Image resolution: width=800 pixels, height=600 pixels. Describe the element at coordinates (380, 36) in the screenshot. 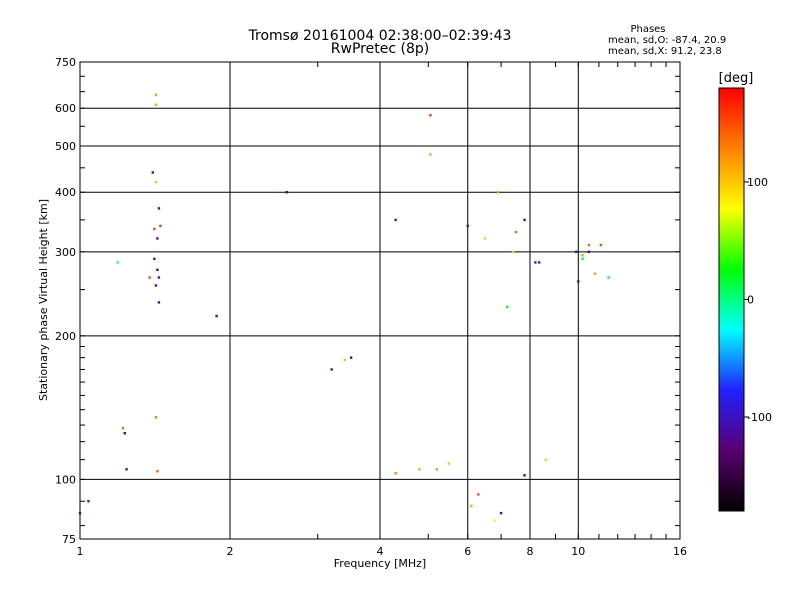

I see `chart-title: Tromsø 20161004 02:38:00–02:39:43` at that location.